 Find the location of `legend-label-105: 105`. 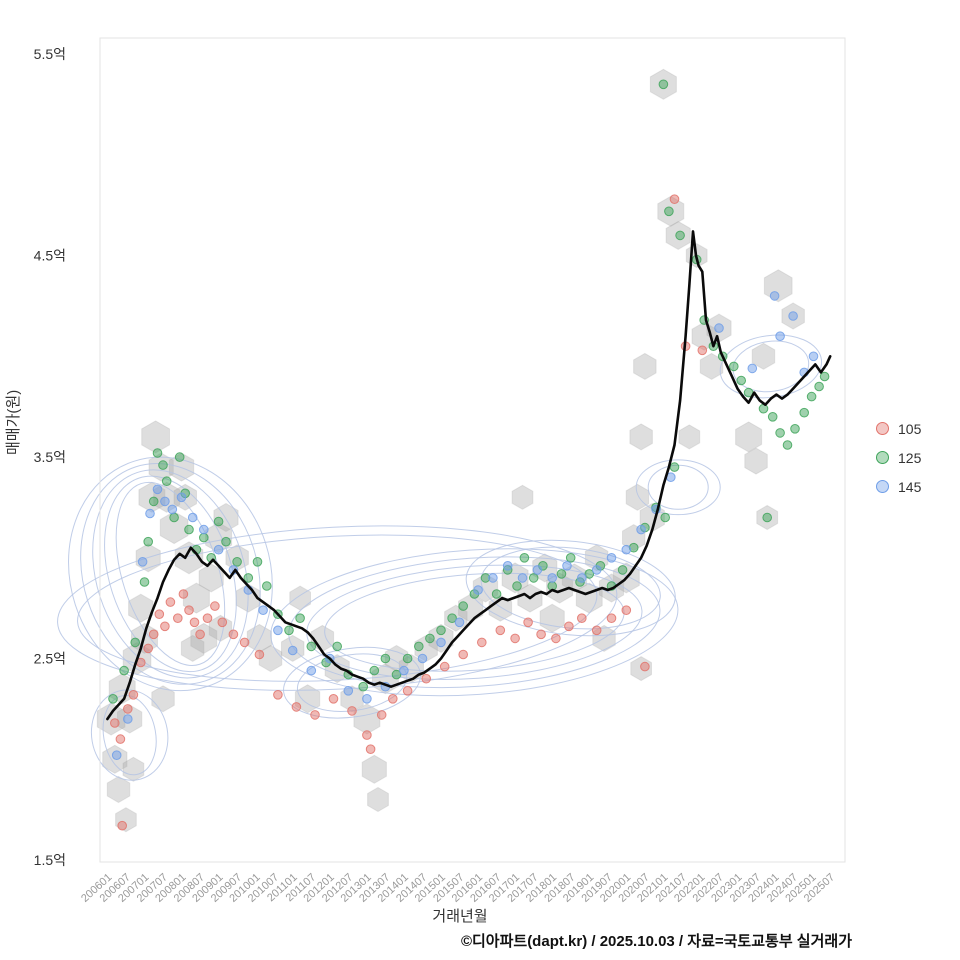

legend-label-105: 105 is located at coordinates (910, 428).